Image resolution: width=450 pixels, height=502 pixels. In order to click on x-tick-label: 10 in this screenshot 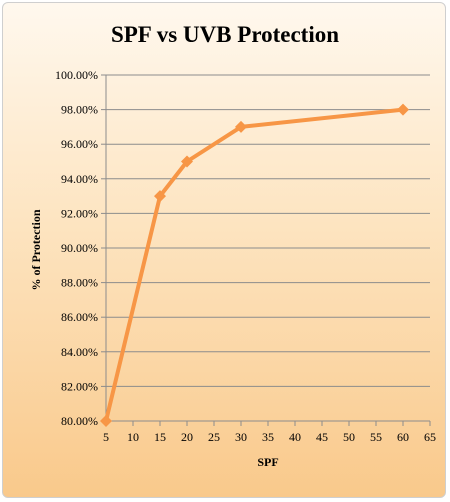, I will do `click(133, 437)`.